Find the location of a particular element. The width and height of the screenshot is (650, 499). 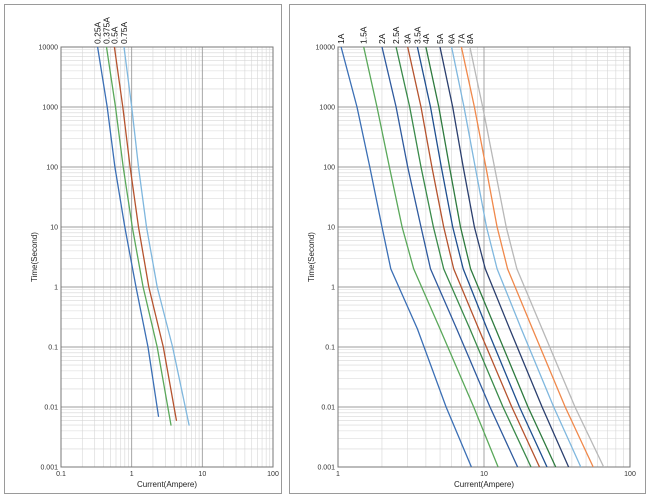

right-y-axis-label: Time(Second) is located at coordinates (311, 257).